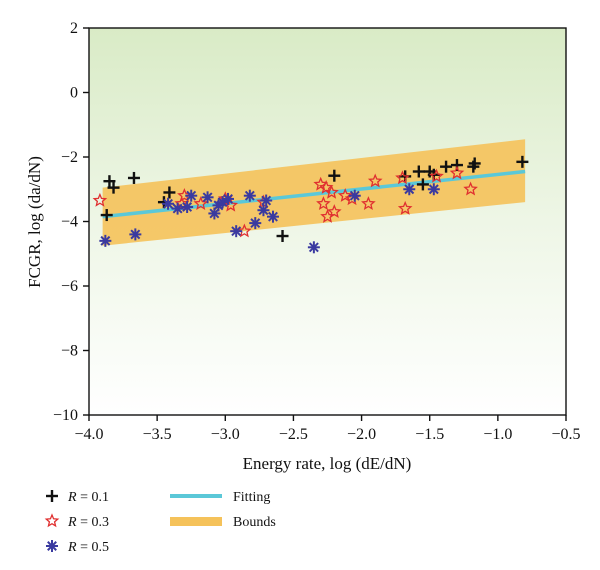 The image size is (600, 570). Describe the element at coordinates (429, 434) in the screenshot. I see `x-tick-label: −1.5` at that location.